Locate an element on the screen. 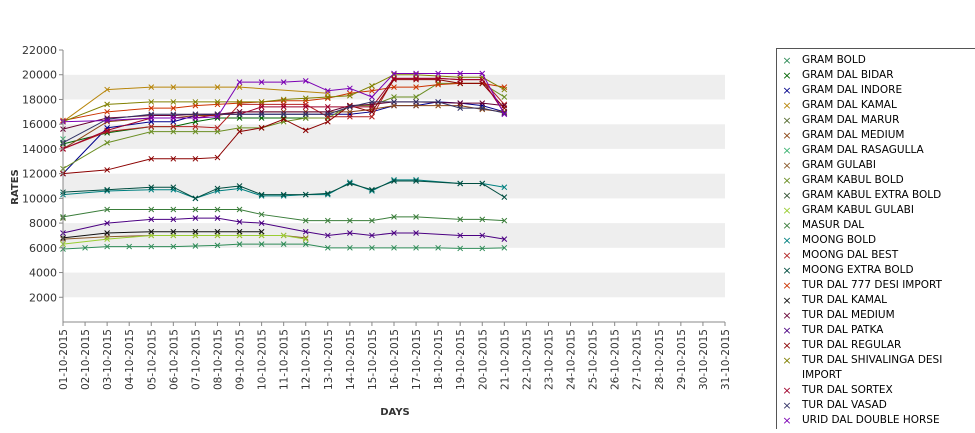  legend-label: GRAM DAL KAMAL is located at coordinates (849, 105).